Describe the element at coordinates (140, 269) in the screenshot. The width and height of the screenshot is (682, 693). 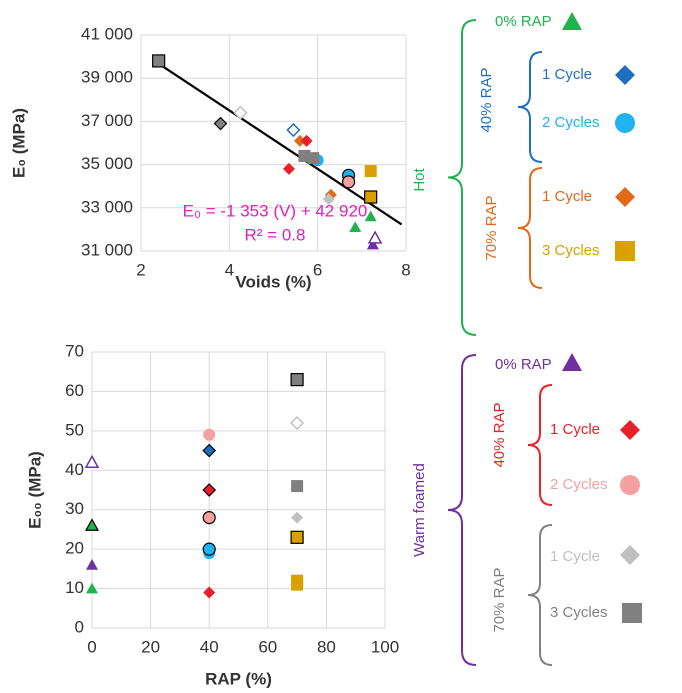
I see `x-tick-label: 2` at that location.